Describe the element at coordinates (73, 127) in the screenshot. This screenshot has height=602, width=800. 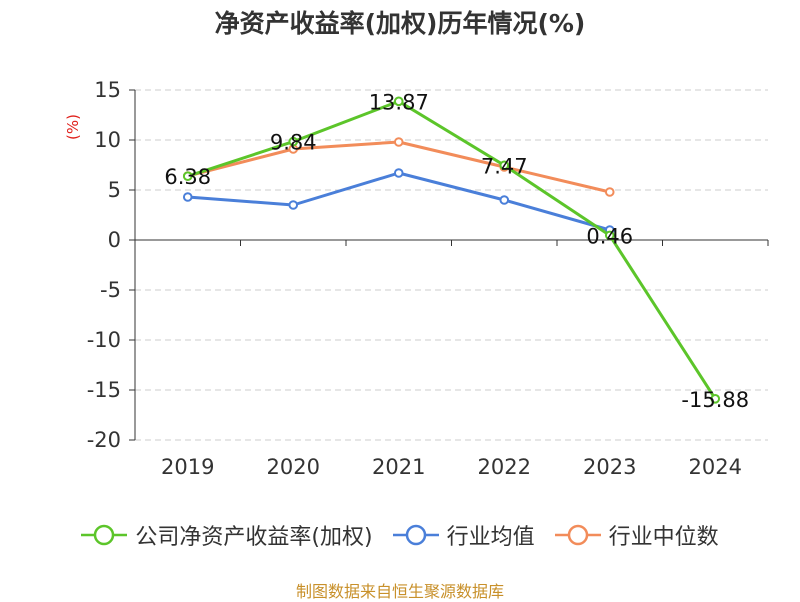
I see `unit-label: (%)` at that location.